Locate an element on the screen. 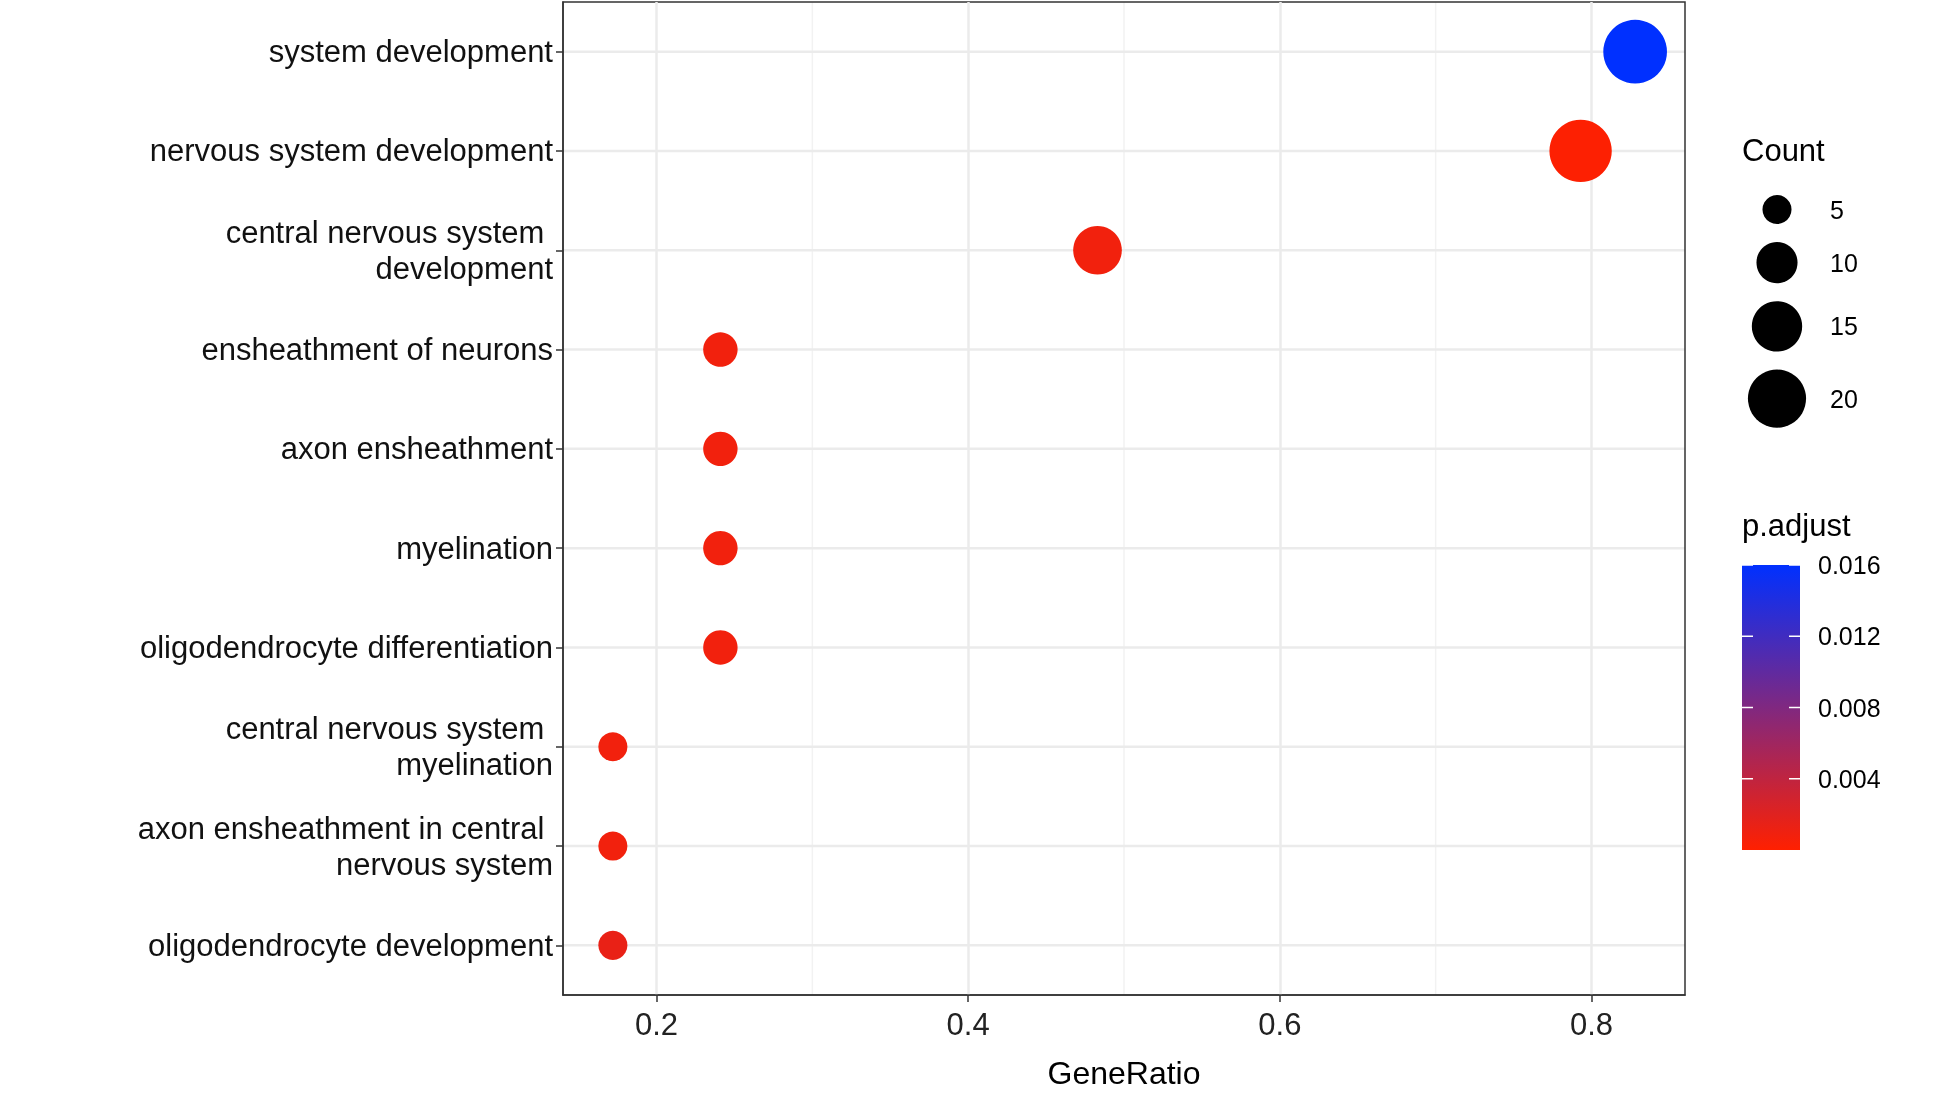  y-tick-label: myelination is located at coordinates (474, 548).